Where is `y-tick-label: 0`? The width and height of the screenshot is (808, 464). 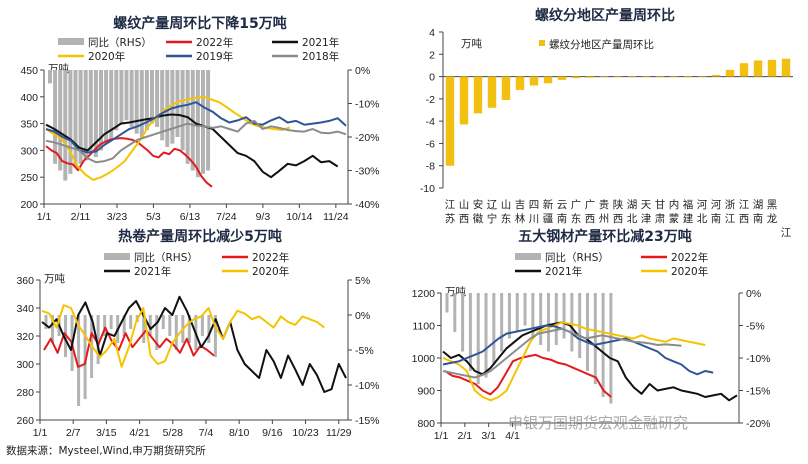
y-tick-label: 0 is located at coordinates (432, 78).